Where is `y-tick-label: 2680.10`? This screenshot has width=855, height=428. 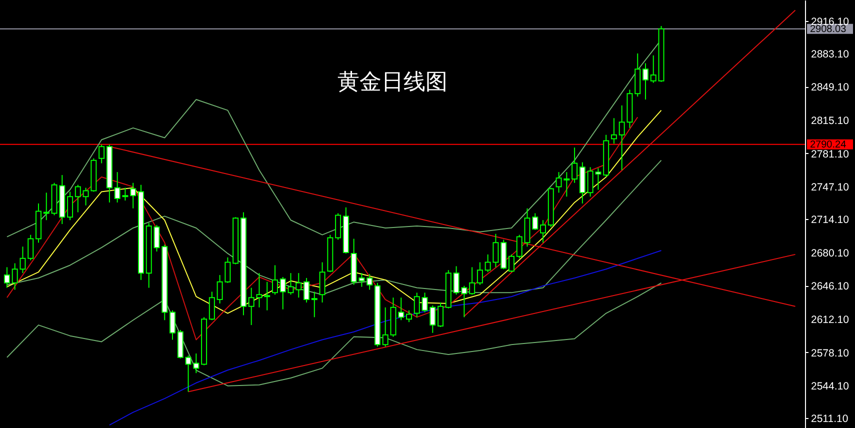
y-tick-label: 2680.10 is located at coordinates (830, 253).